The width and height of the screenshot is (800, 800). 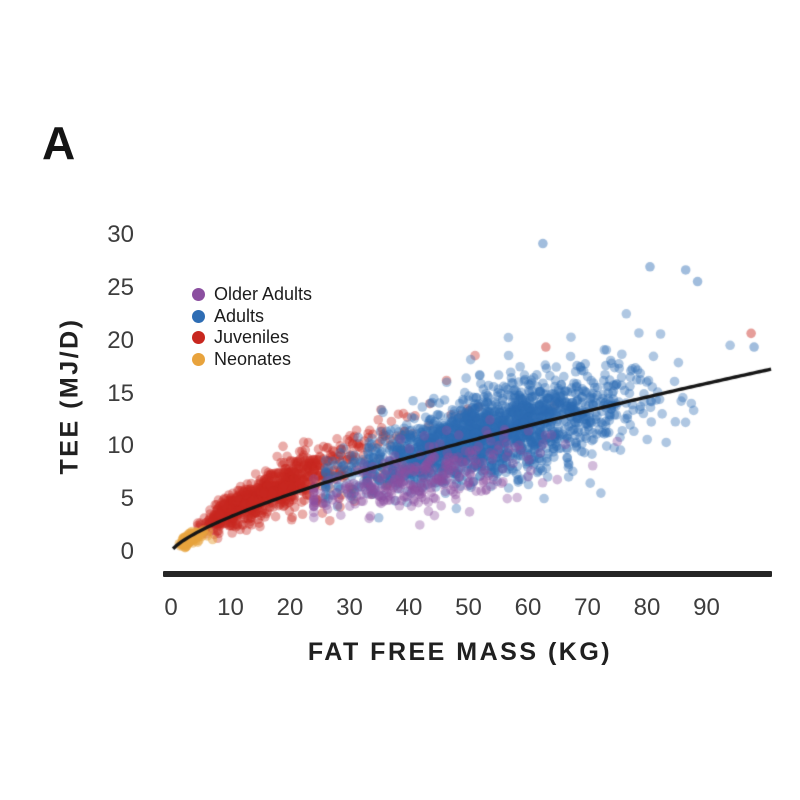 What do you see at coordinates (468, 607) in the screenshot?
I see `x-tick-label: 50` at bounding box center [468, 607].